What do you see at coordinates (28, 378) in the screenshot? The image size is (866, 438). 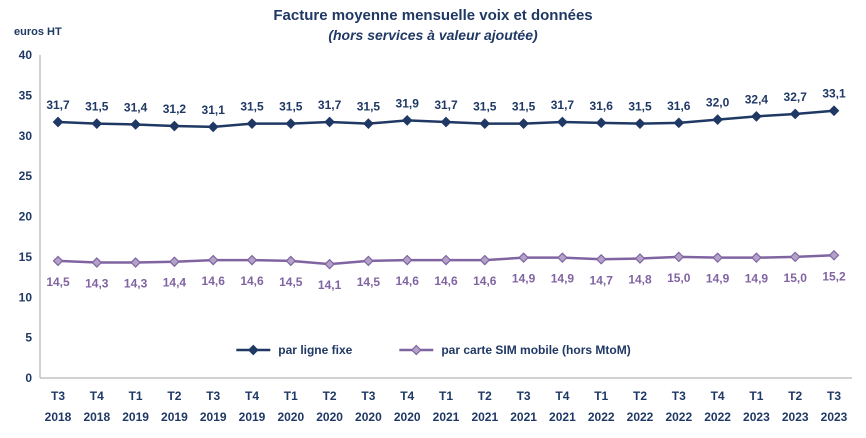 I see `y-tick-label: 0` at bounding box center [28, 378].